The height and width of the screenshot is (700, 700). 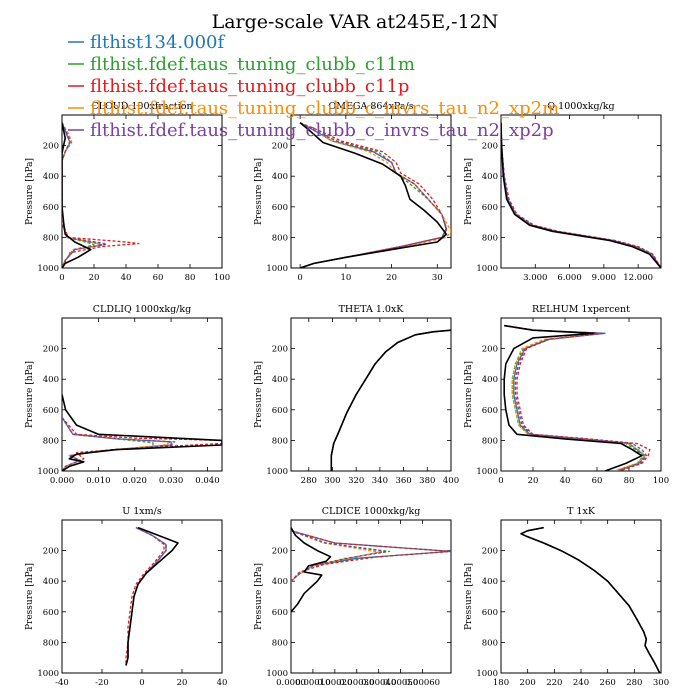 What do you see at coordinates (141, 106) in the screenshot?
I see `panel-title: CLOUD 100xfraction` at bounding box center [141, 106].